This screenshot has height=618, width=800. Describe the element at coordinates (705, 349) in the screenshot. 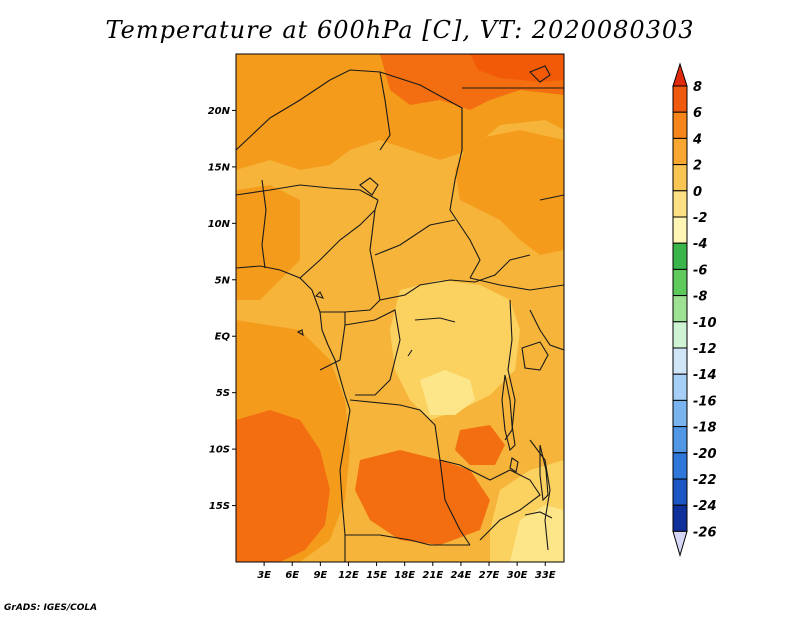

I see `colorbar-label: -12` at that location.